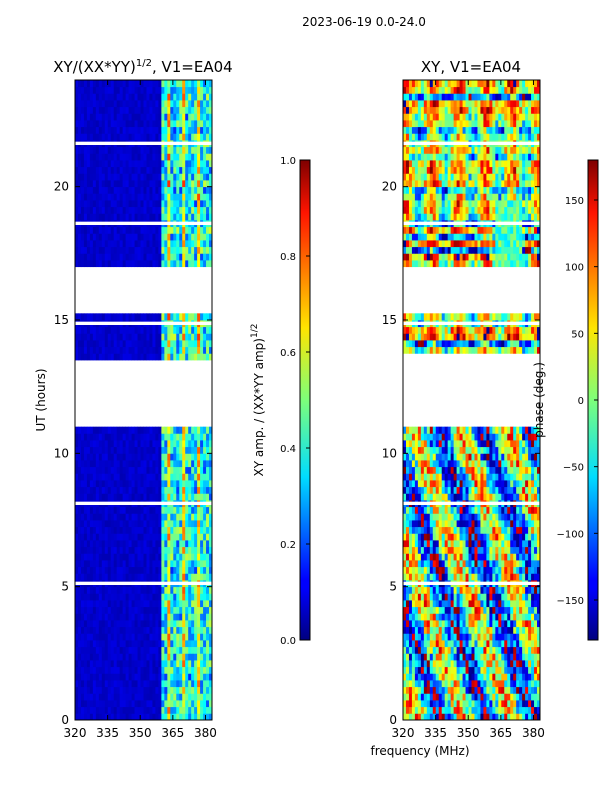 The width and height of the screenshot is (600, 800). I want to click on left-flagged-row, so click(143, 503).